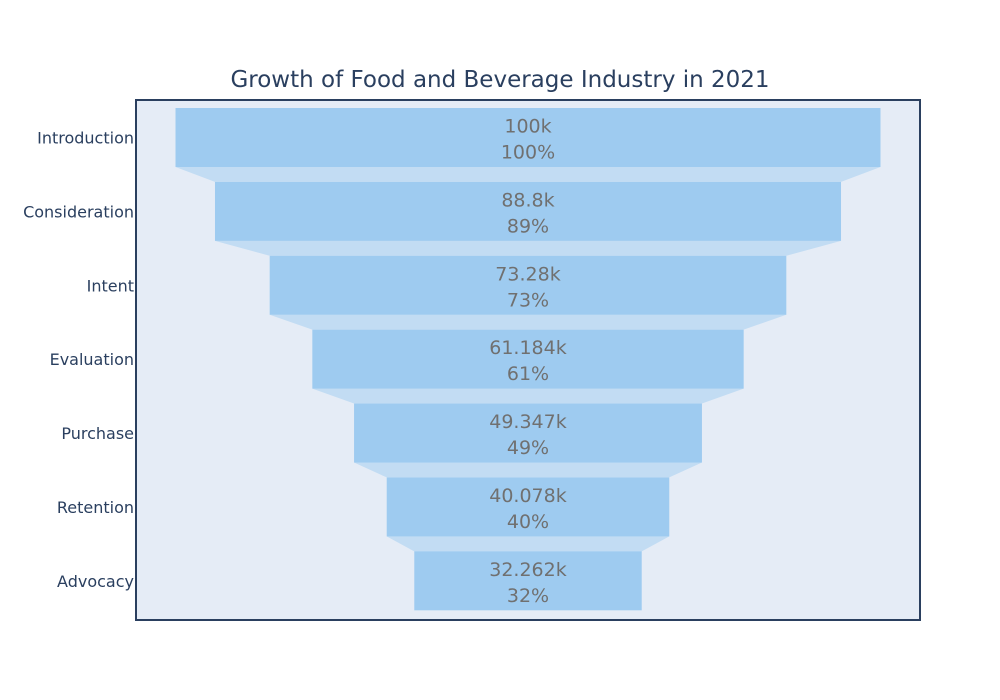  I want to click on category-label: Intent, so click(110, 285).